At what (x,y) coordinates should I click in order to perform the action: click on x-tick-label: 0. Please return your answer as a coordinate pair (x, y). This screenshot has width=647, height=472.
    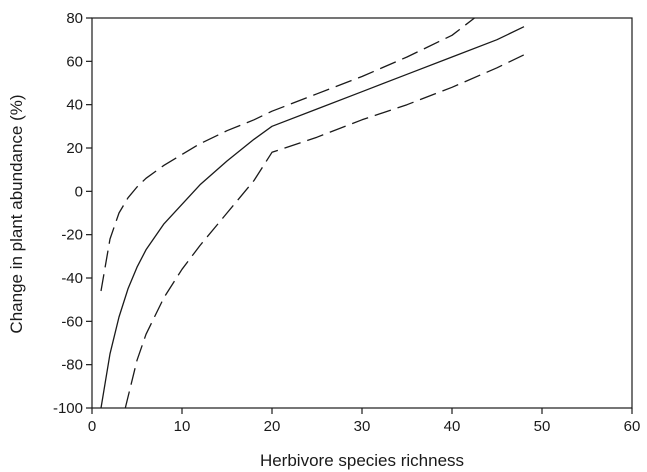
    Looking at the image, I should click on (92, 426).